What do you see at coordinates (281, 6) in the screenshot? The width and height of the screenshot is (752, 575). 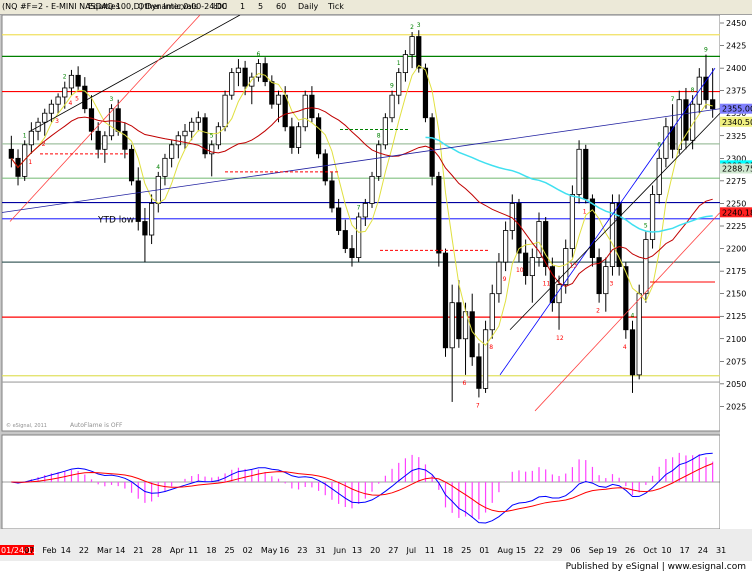 I see `interval-60-button: 60` at bounding box center [281, 6].